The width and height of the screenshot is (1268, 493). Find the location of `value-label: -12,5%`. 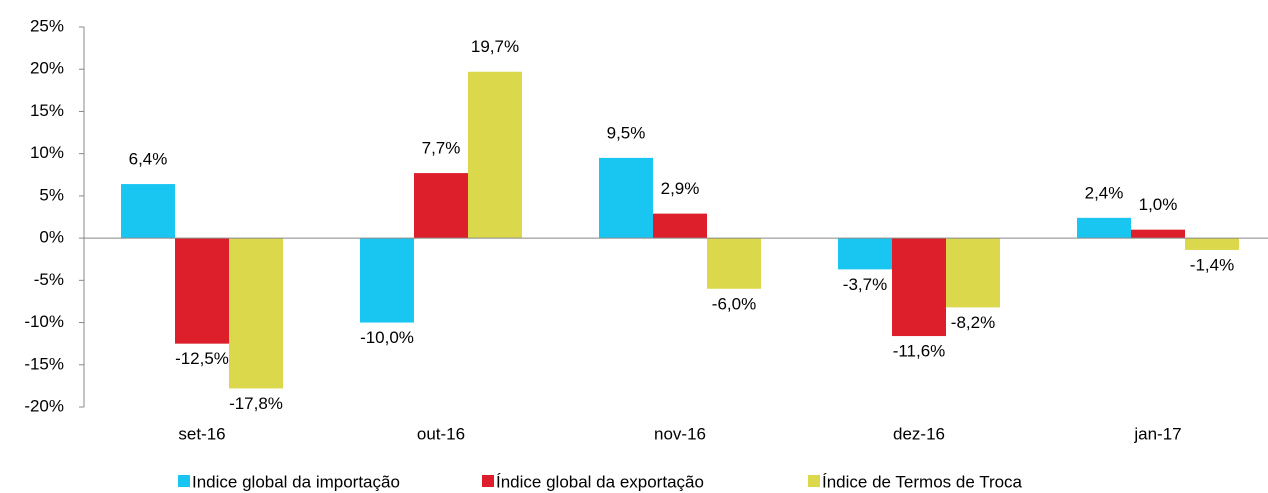

value-label: -12,5% is located at coordinates (202, 358).